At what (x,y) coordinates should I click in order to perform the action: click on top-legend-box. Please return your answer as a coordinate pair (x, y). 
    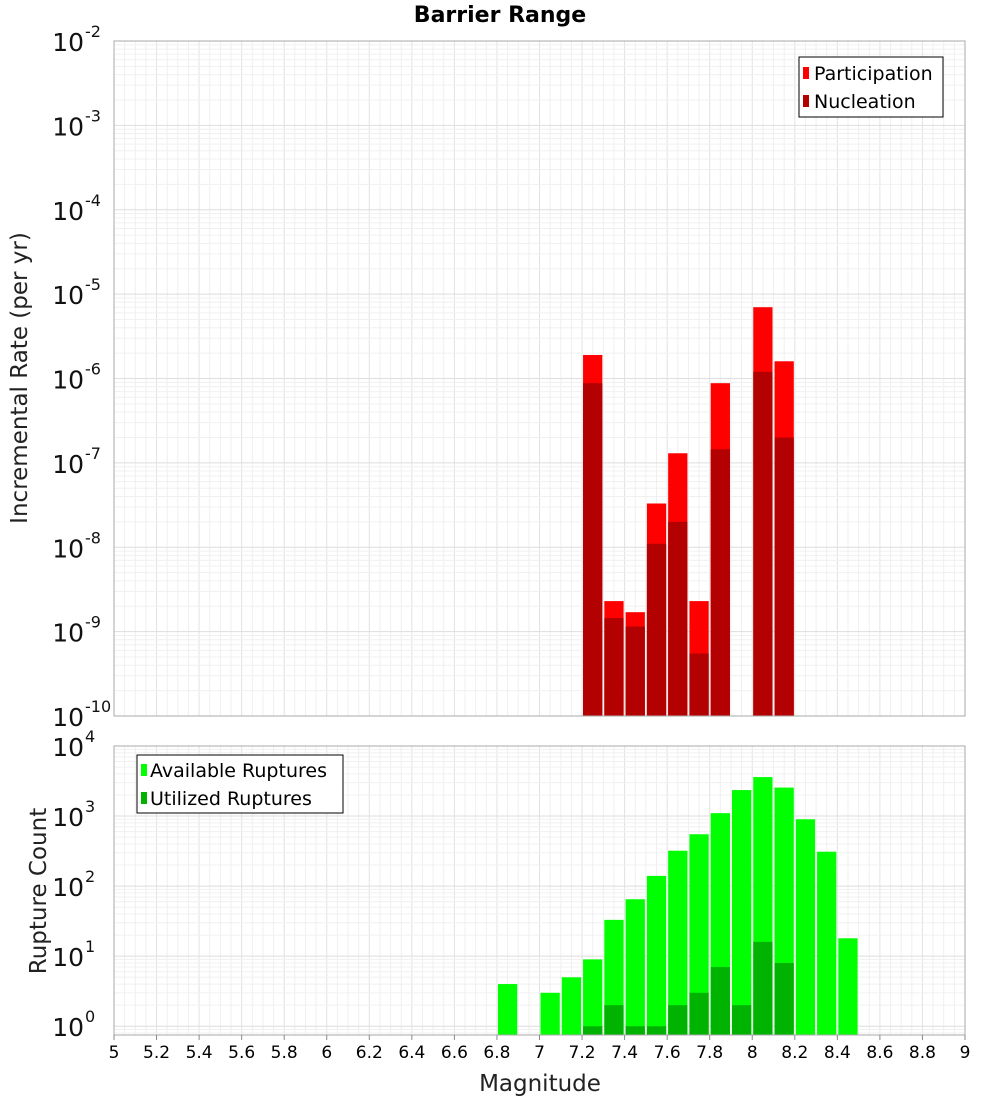
    Looking at the image, I should click on (871, 87).